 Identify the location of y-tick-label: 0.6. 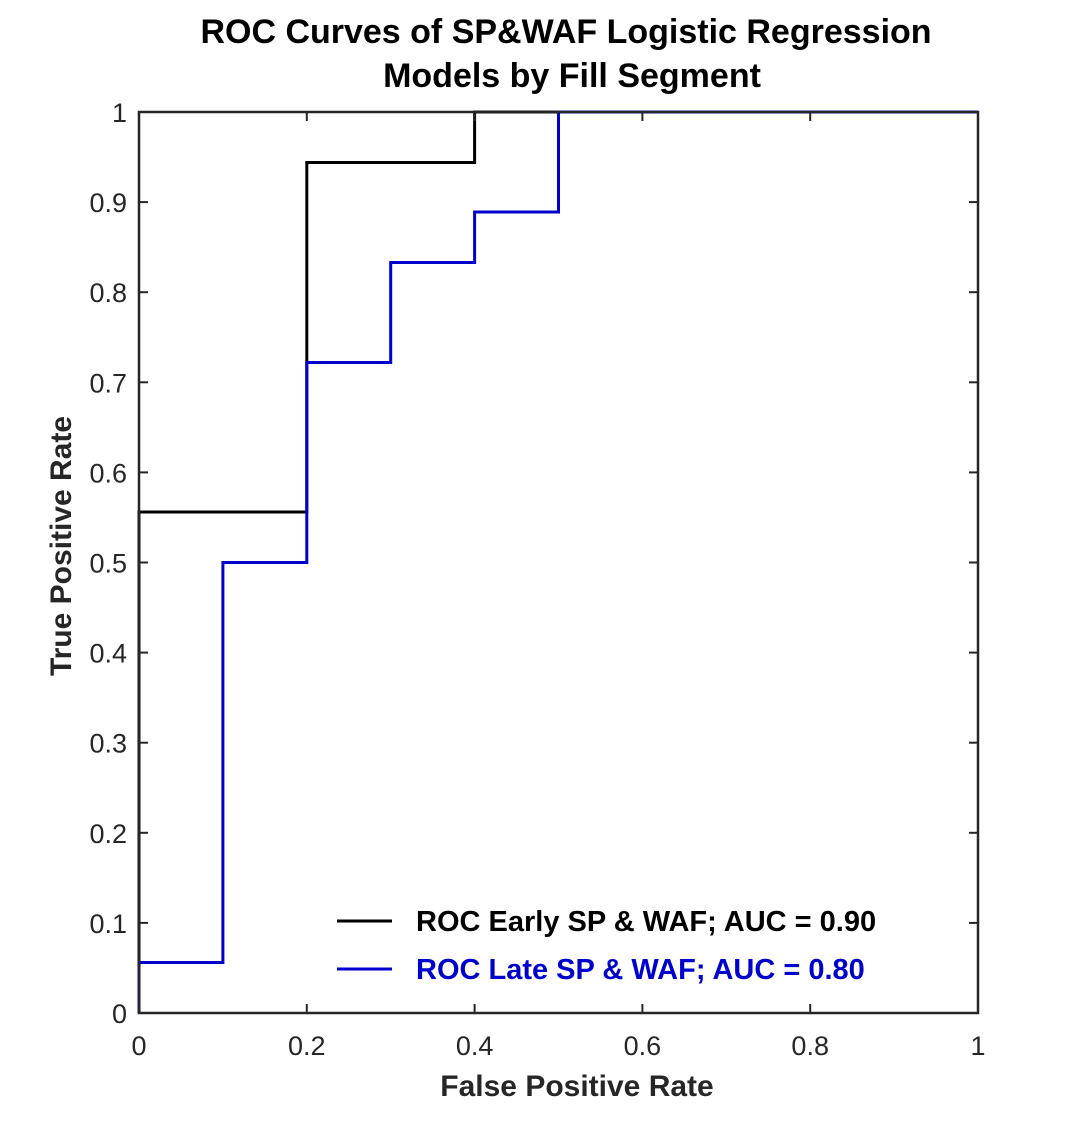
(108, 473).